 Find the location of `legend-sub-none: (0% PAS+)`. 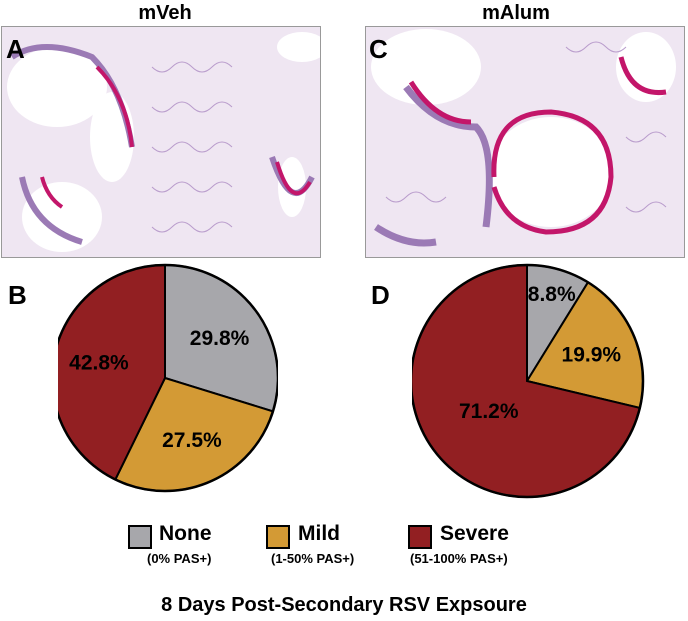

legend-sub-none: (0% PAS+) is located at coordinates (179, 558).